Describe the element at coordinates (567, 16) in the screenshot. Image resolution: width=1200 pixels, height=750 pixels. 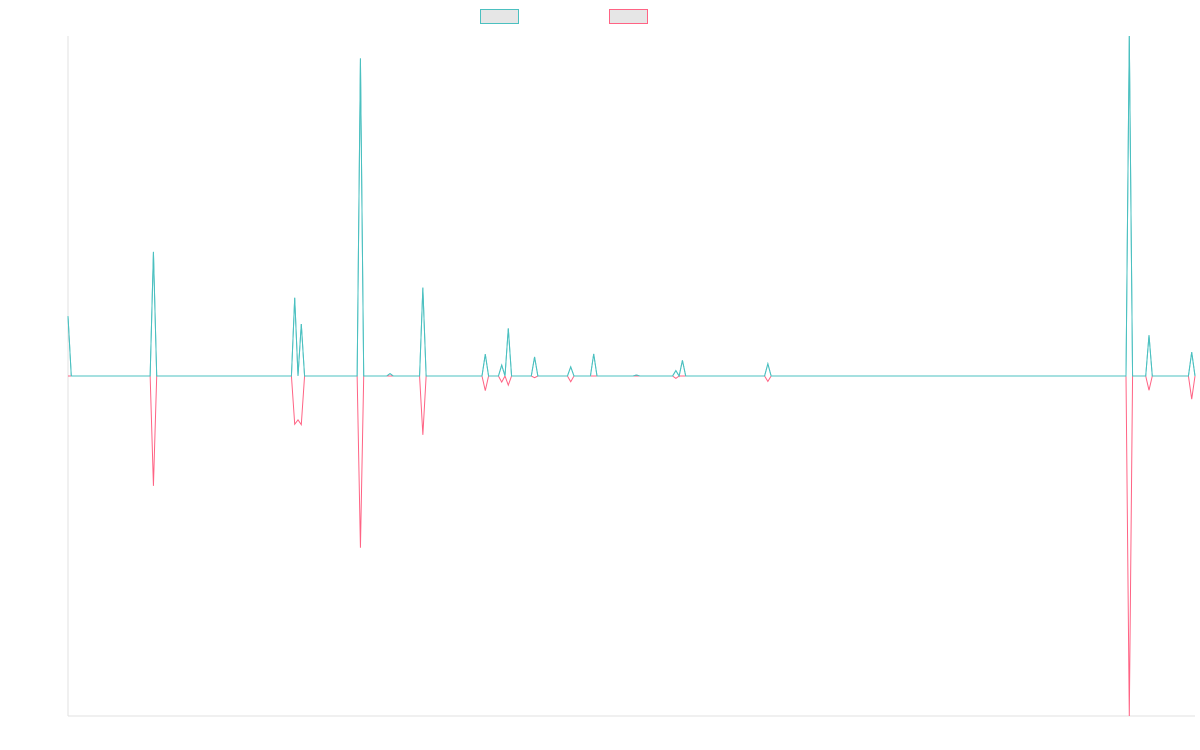
I see `legend` at that location.